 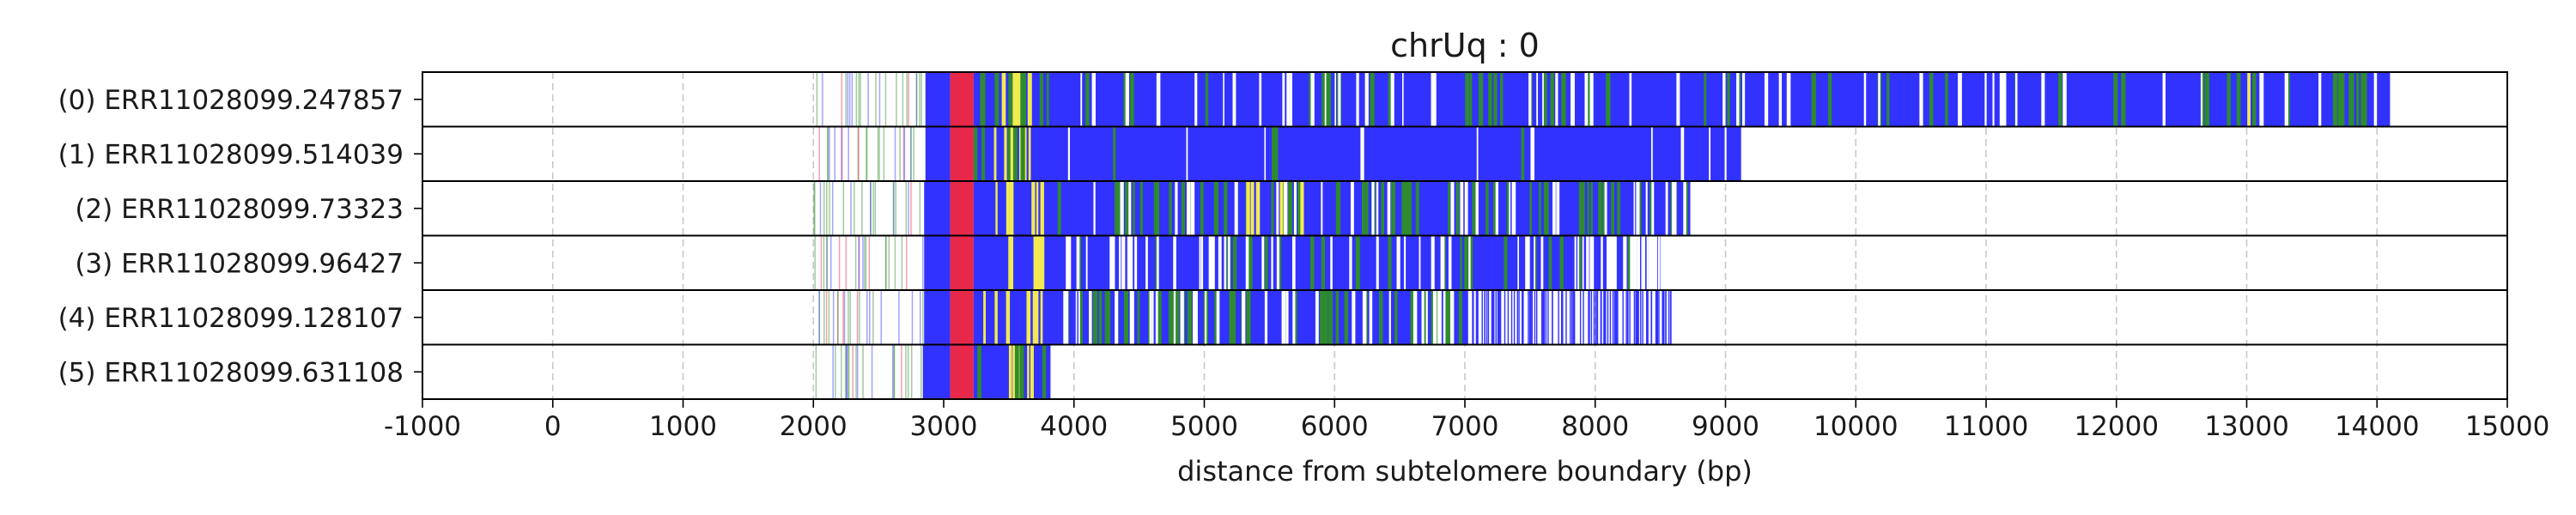 What do you see at coordinates (1595, 426) in the screenshot?
I see `x-tick-label: 8000` at bounding box center [1595, 426].